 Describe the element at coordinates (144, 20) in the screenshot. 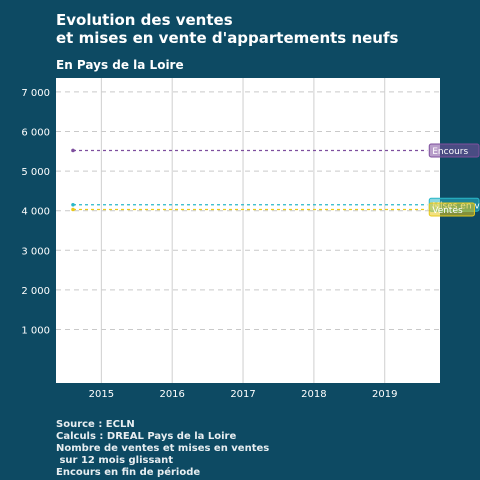

I see `chart-title-line-1: Evolution des ventes` at that location.